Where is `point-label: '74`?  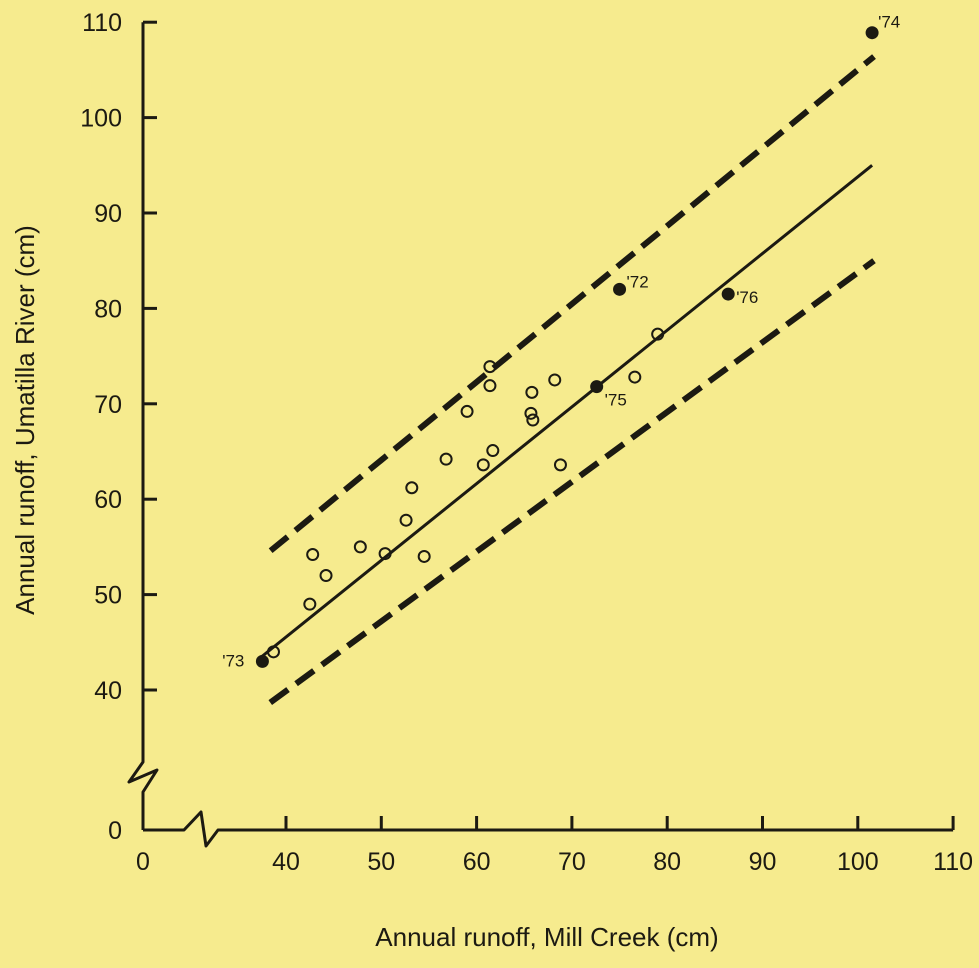
point-label: '74 is located at coordinates (889, 22).